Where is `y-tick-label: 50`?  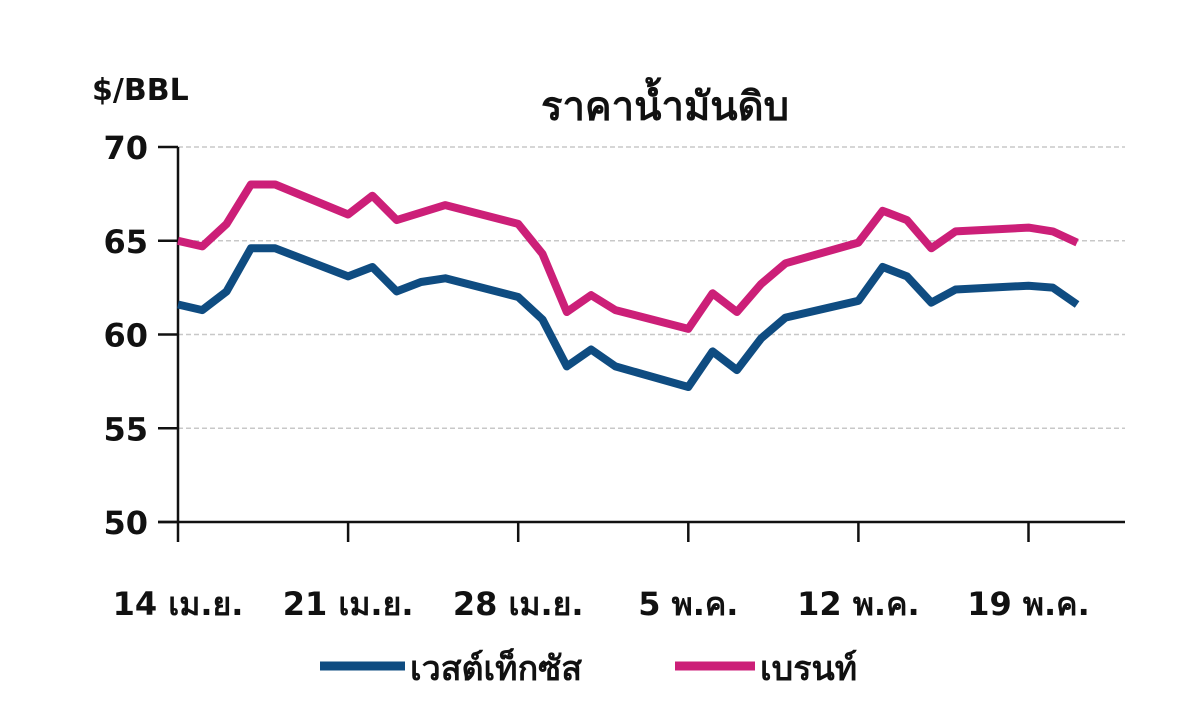 y-tick-label: 50 is located at coordinates (125, 523).